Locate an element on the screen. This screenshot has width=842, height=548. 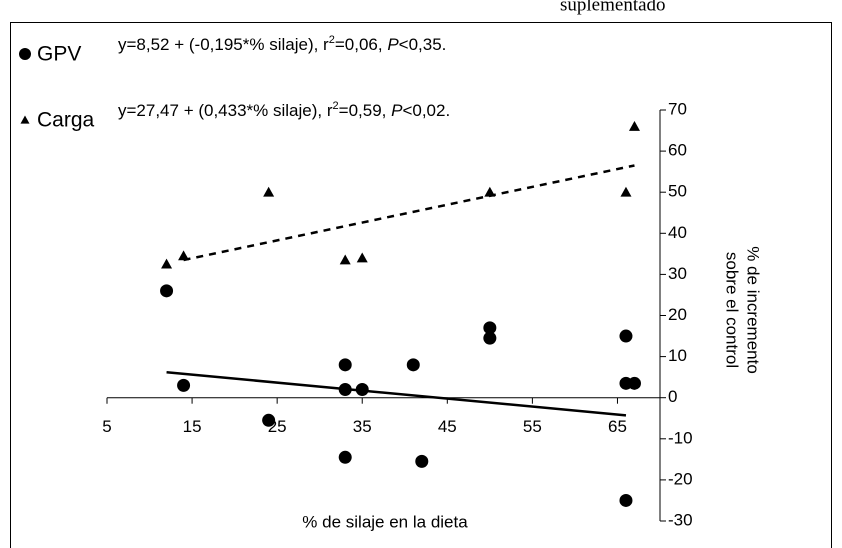
legend-label: GPV is located at coordinates (59, 54).